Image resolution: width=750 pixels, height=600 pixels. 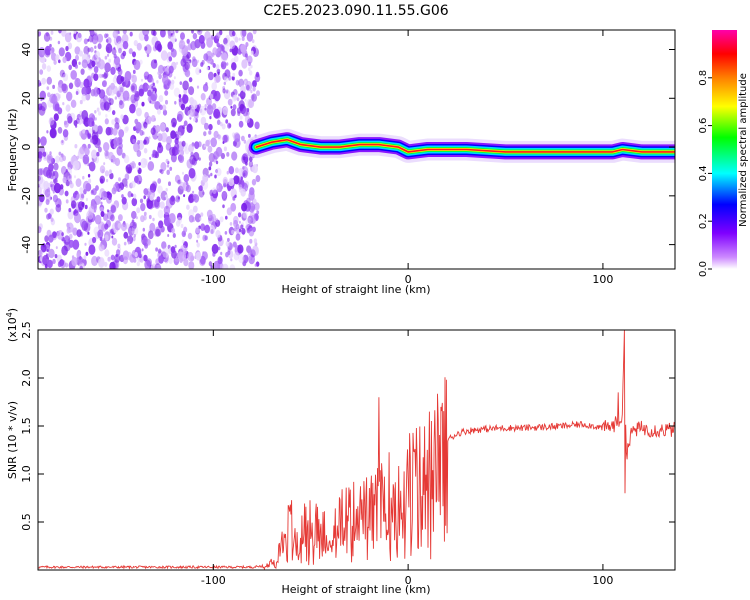 What do you see at coordinates (703, 173) in the screenshot?
I see `colorbar-tick-label: 0.4` at bounding box center [703, 173].